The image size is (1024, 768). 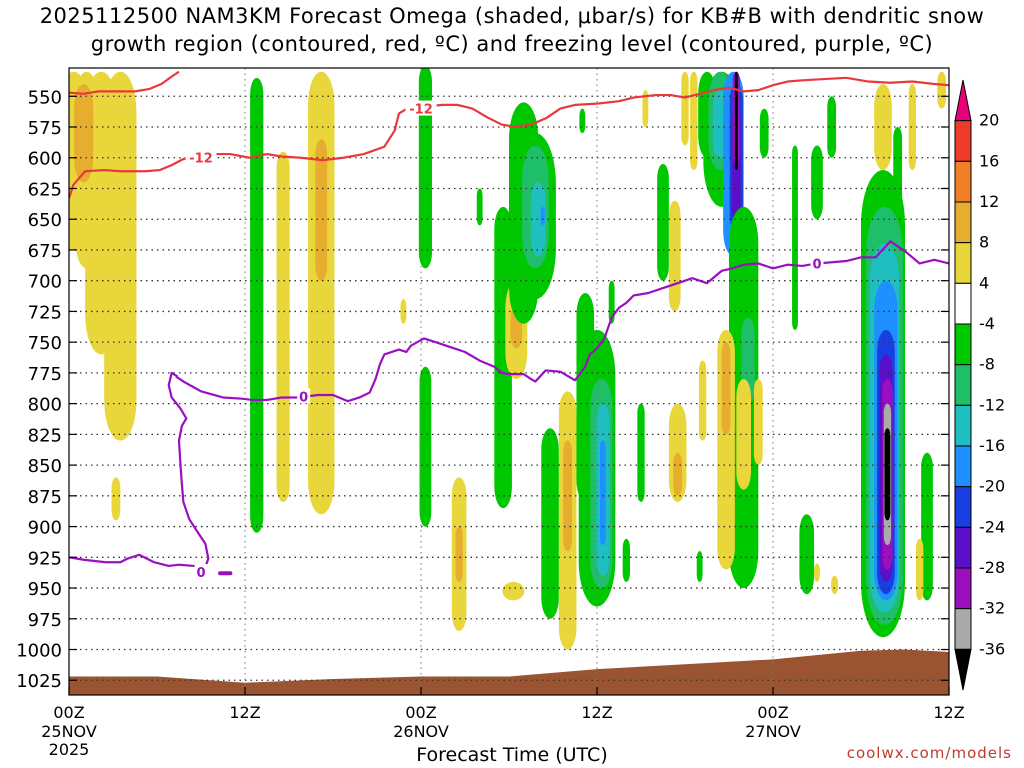 What do you see at coordinates (987, 364) in the screenshot?
I see `colorbar-label: -8` at bounding box center [987, 364].